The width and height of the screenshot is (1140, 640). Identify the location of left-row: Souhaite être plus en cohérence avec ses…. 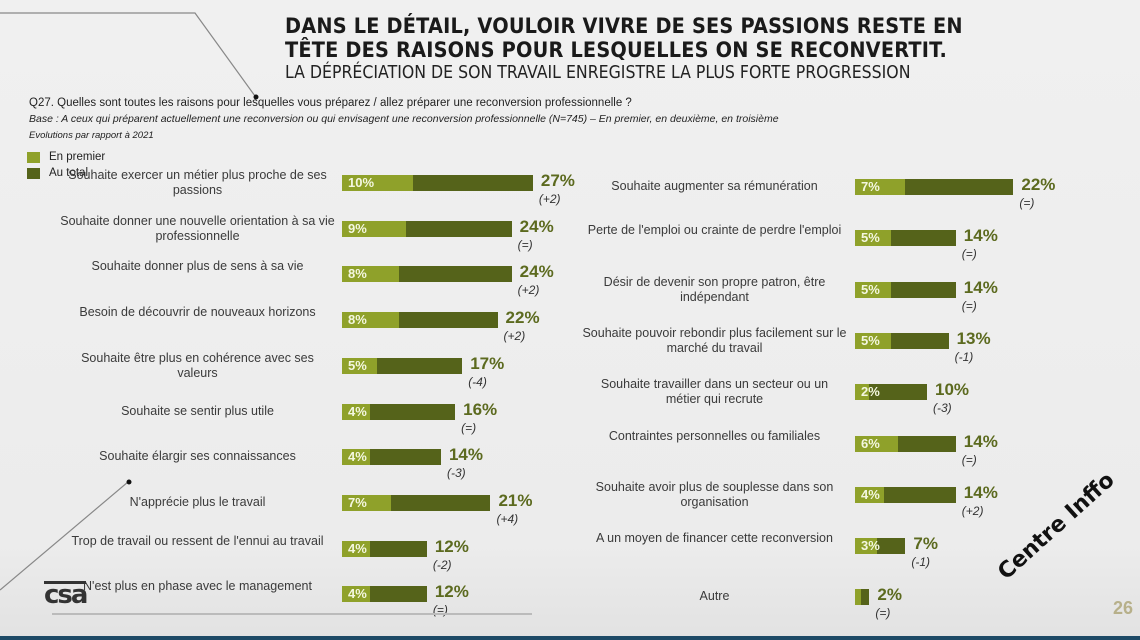
(570, 374).